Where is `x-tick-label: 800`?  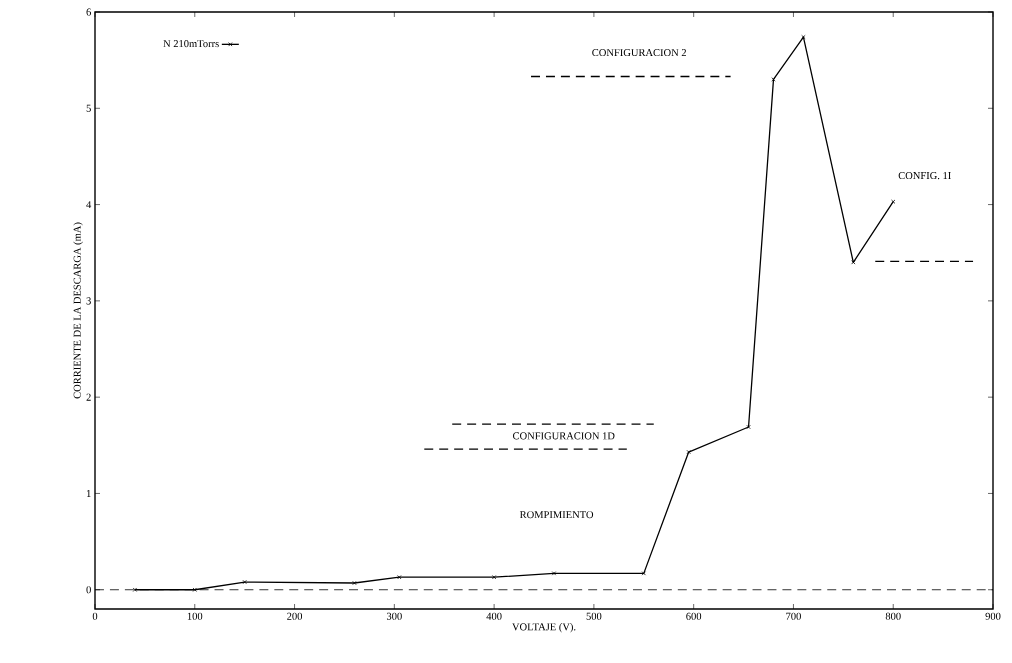
x-tick-label: 800 is located at coordinates (893, 616).